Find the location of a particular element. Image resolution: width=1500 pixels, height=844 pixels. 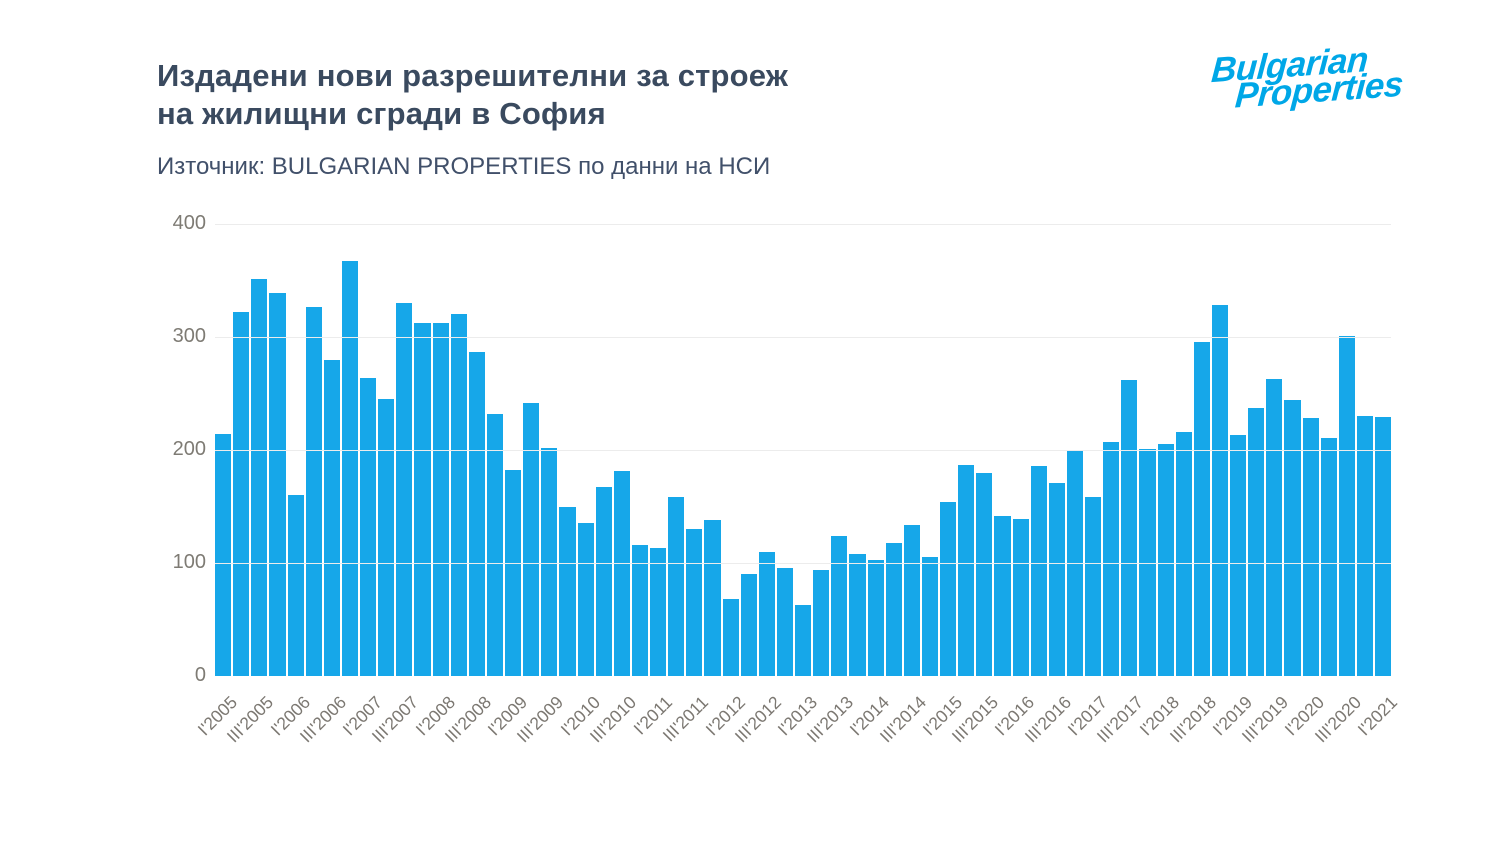

bar-I'2020 is located at coordinates (1310, 547).